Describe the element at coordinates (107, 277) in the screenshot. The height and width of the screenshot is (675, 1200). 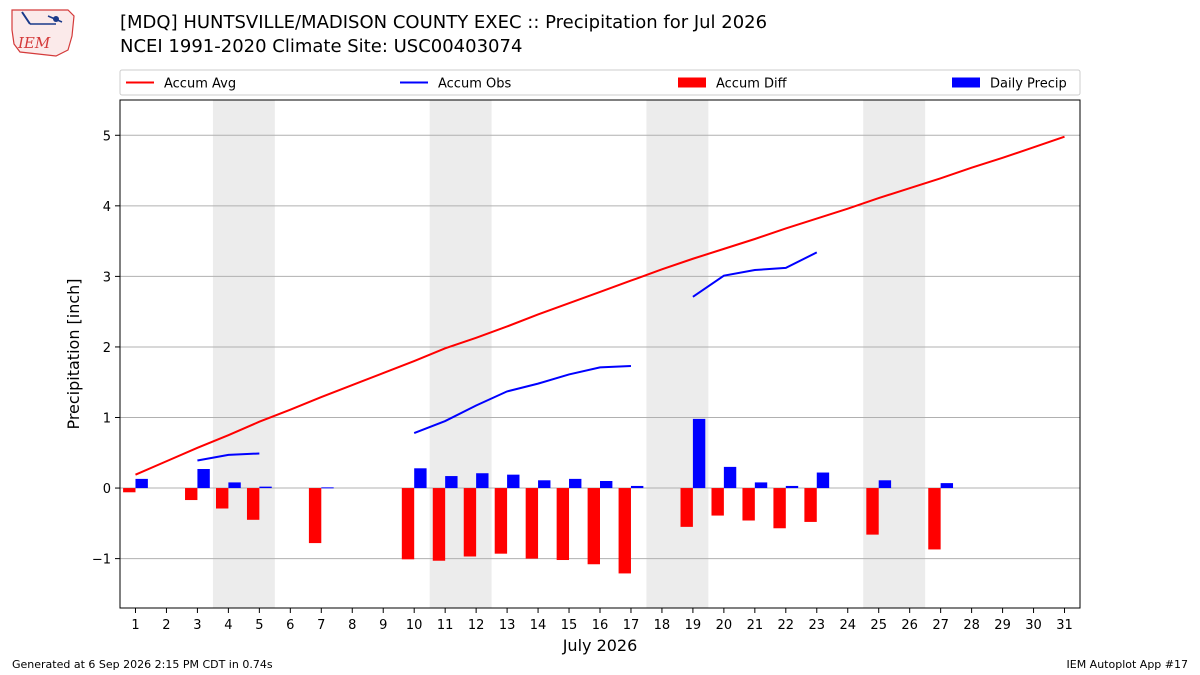
I see `y-tick-label: 3` at that location.